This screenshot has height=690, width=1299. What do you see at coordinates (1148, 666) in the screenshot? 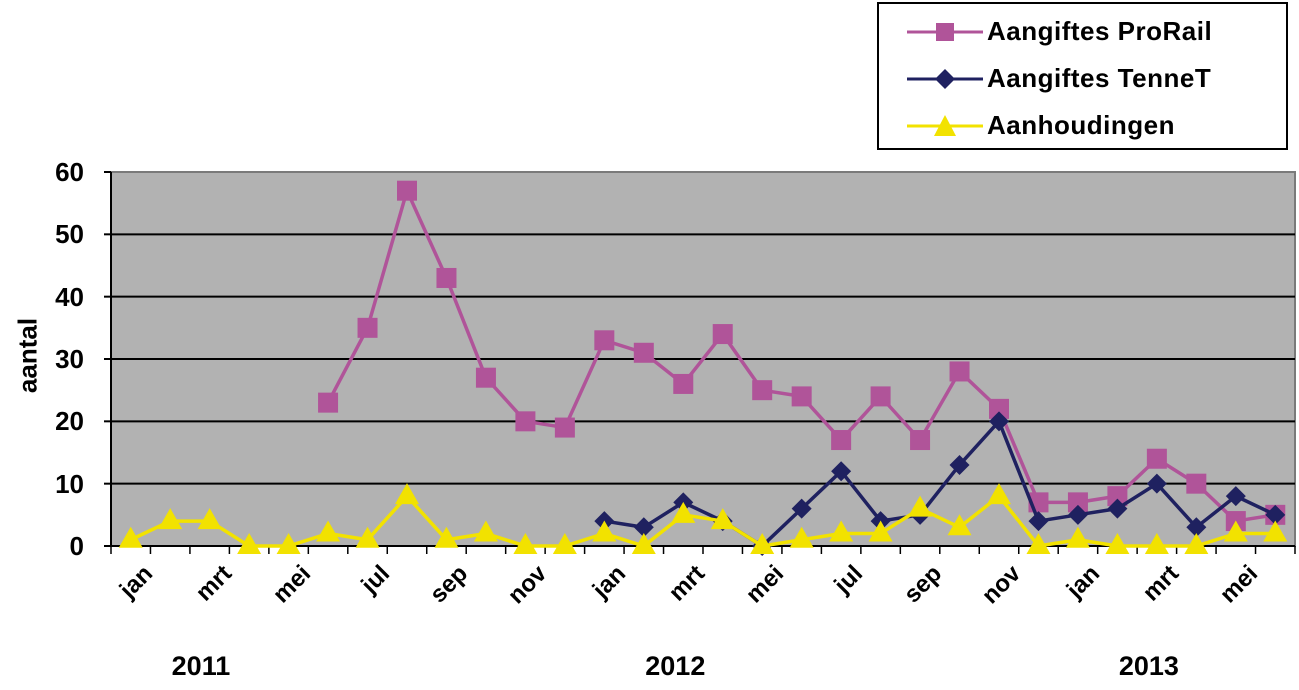
I see `year-label: 2013` at bounding box center [1148, 666].